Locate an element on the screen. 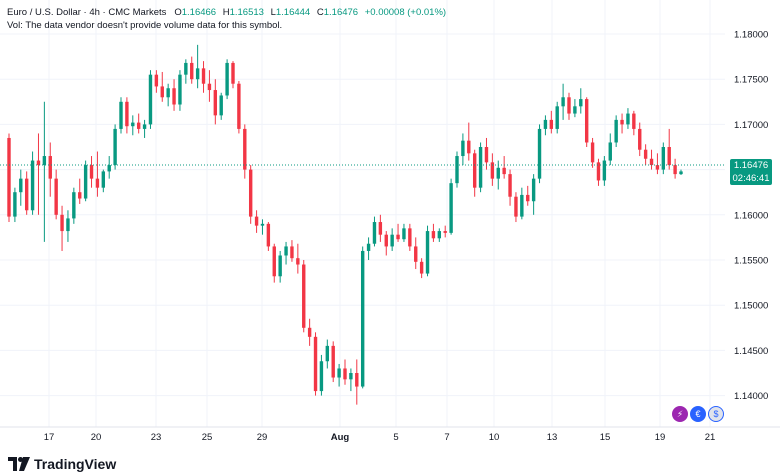  time-axis: 17 20 23 25 29 Aug 5 7 10 13 15 19 21 is located at coordinates (380, 437).